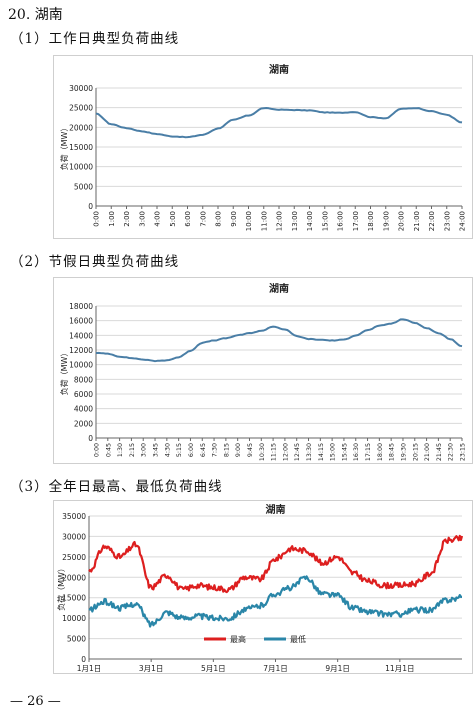  Describe the element at coordinates (35, 701) in the screenshot. I see `page-number: — 26 —` at that location.